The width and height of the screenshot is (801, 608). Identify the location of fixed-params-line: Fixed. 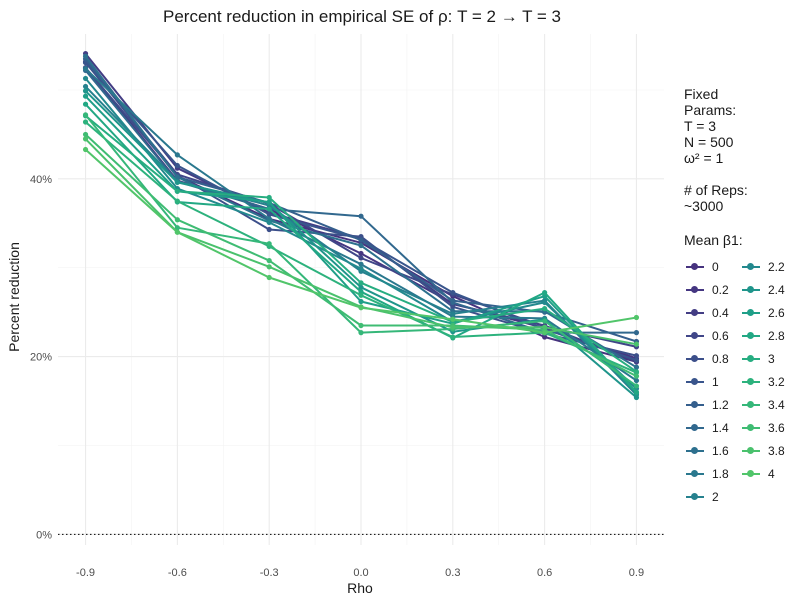
(701, 94).